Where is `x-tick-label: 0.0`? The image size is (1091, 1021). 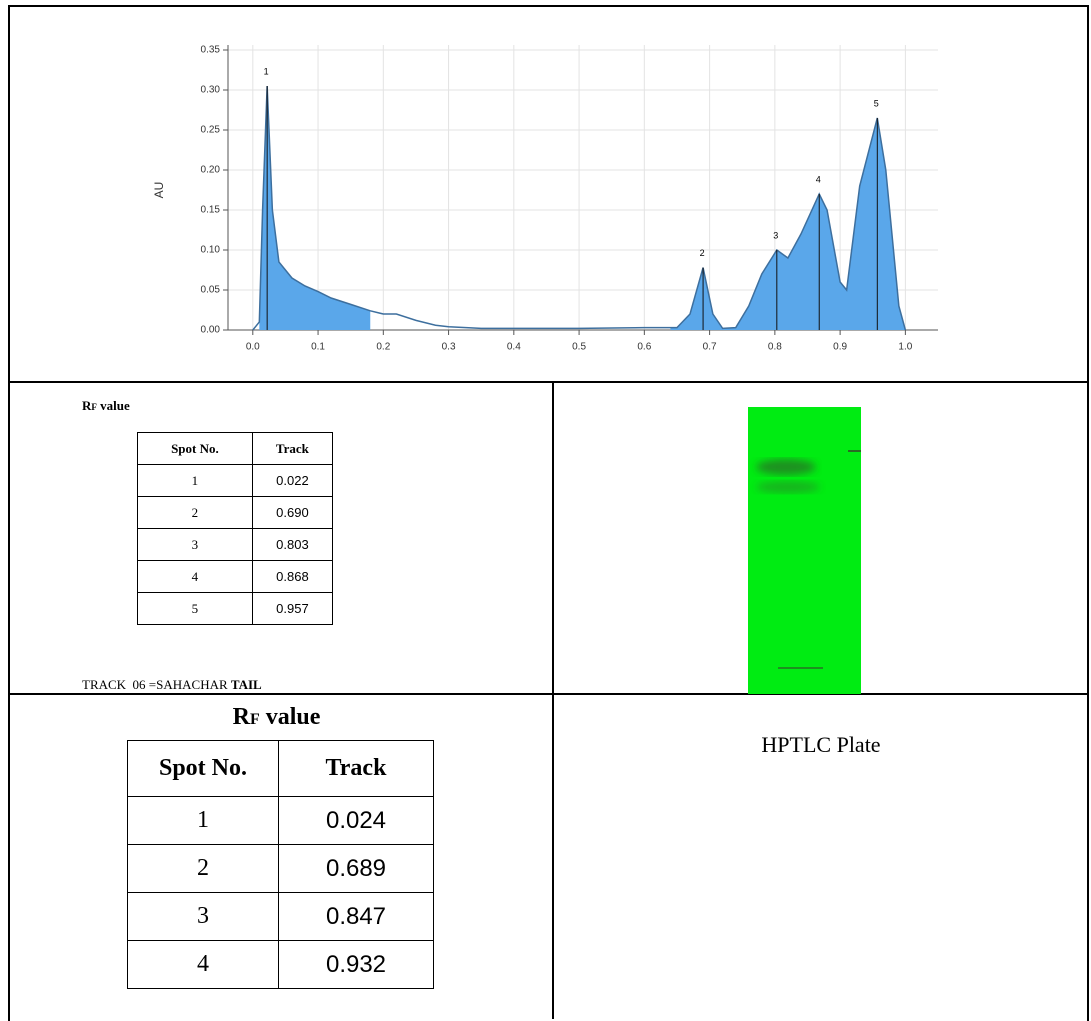 x-tick-label: 0.0 is located at coordinates (253, 347).